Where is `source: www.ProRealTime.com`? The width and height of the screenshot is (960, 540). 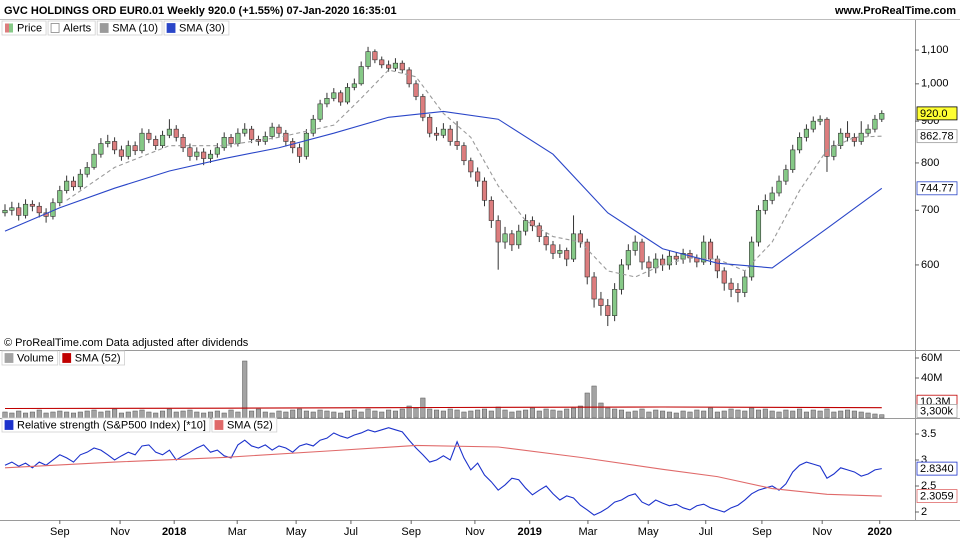
source: www.ProRealTime.com is located at coordinates (895, 11).